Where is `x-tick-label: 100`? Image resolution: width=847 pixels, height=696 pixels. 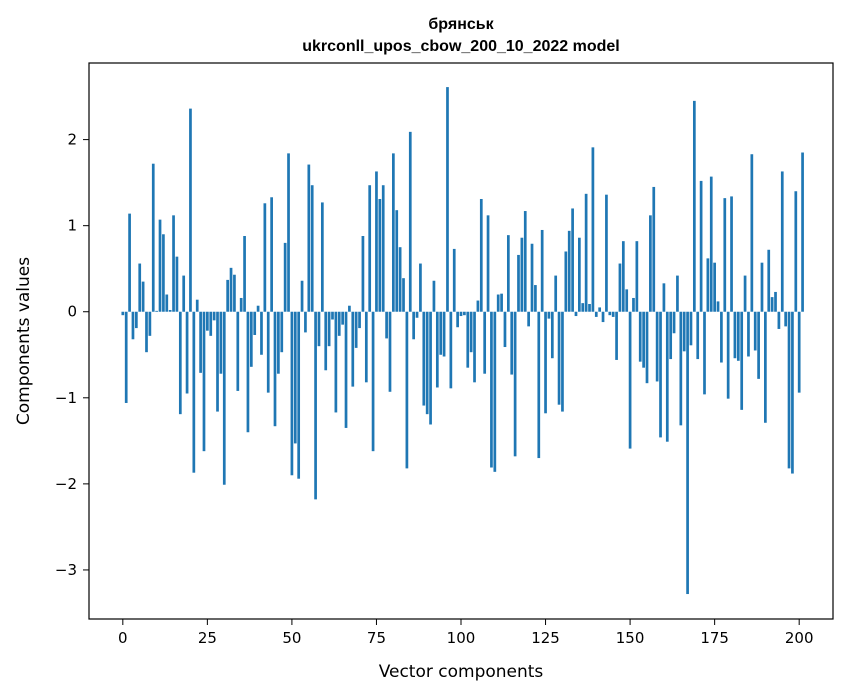
x-tick-label: 100 is located at coordinates (461, 638).